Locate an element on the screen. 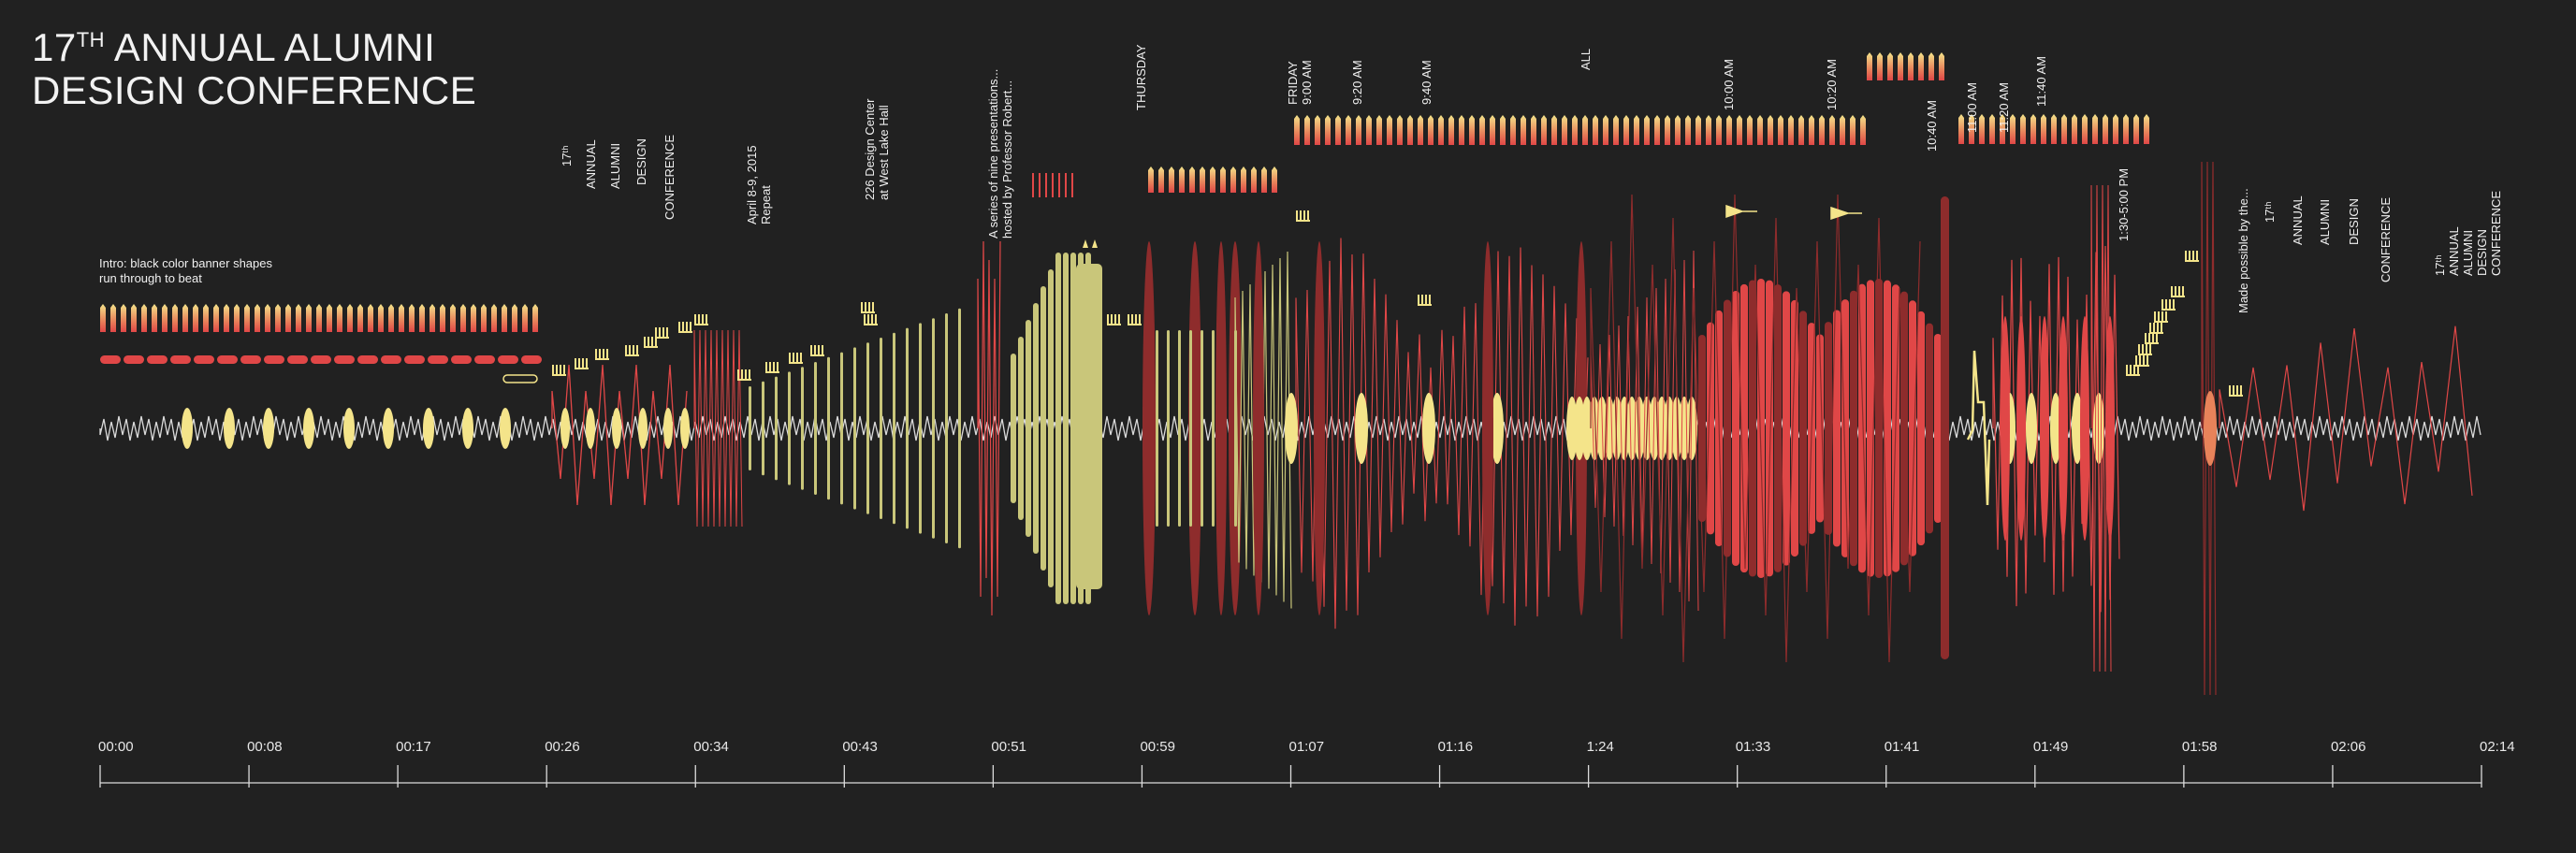 The width and height of the screenshot is (2576, 853). top-banner is located at coordinates (1890, 66).